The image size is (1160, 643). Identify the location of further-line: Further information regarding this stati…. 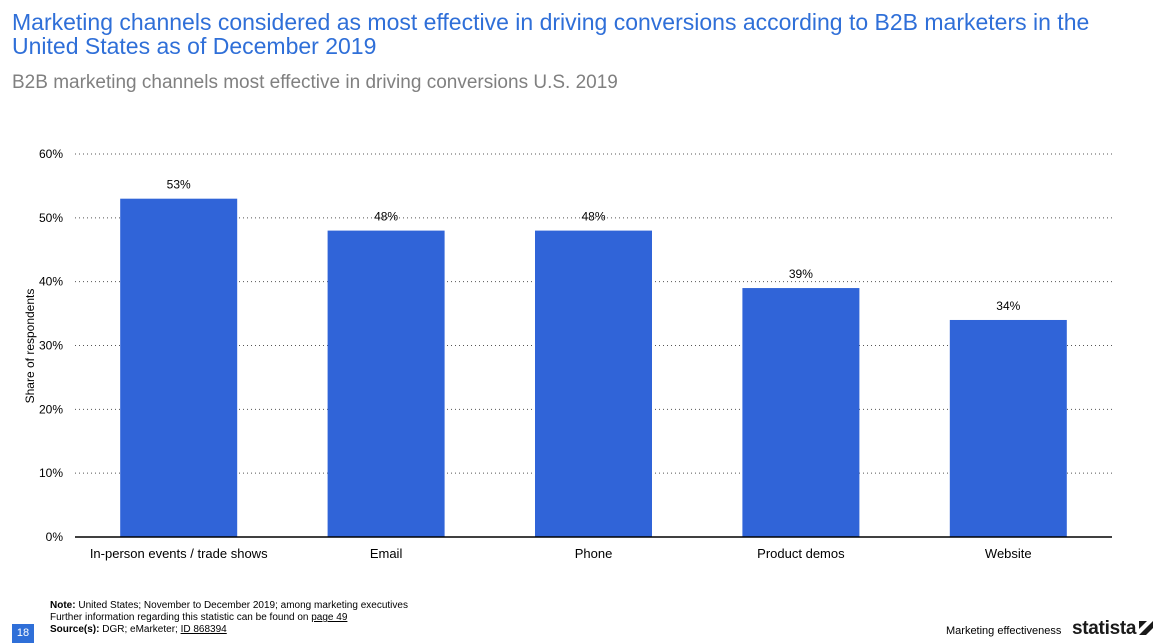
(229, 618).